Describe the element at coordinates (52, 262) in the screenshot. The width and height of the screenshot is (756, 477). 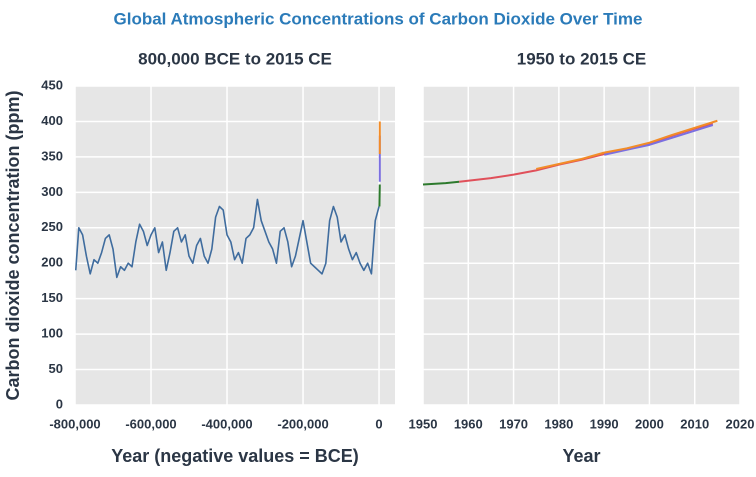
I see `y-tick-label: 200` at that location.